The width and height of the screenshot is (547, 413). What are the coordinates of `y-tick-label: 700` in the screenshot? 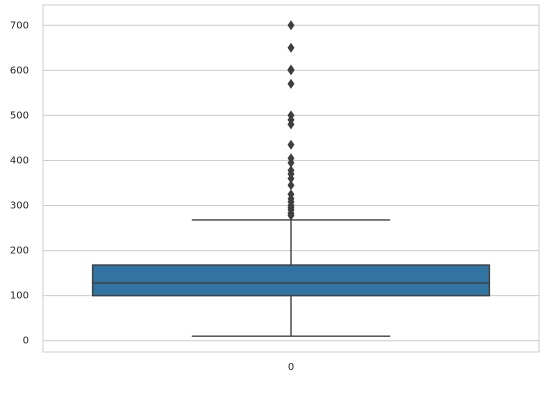 It's located at (19, 25).